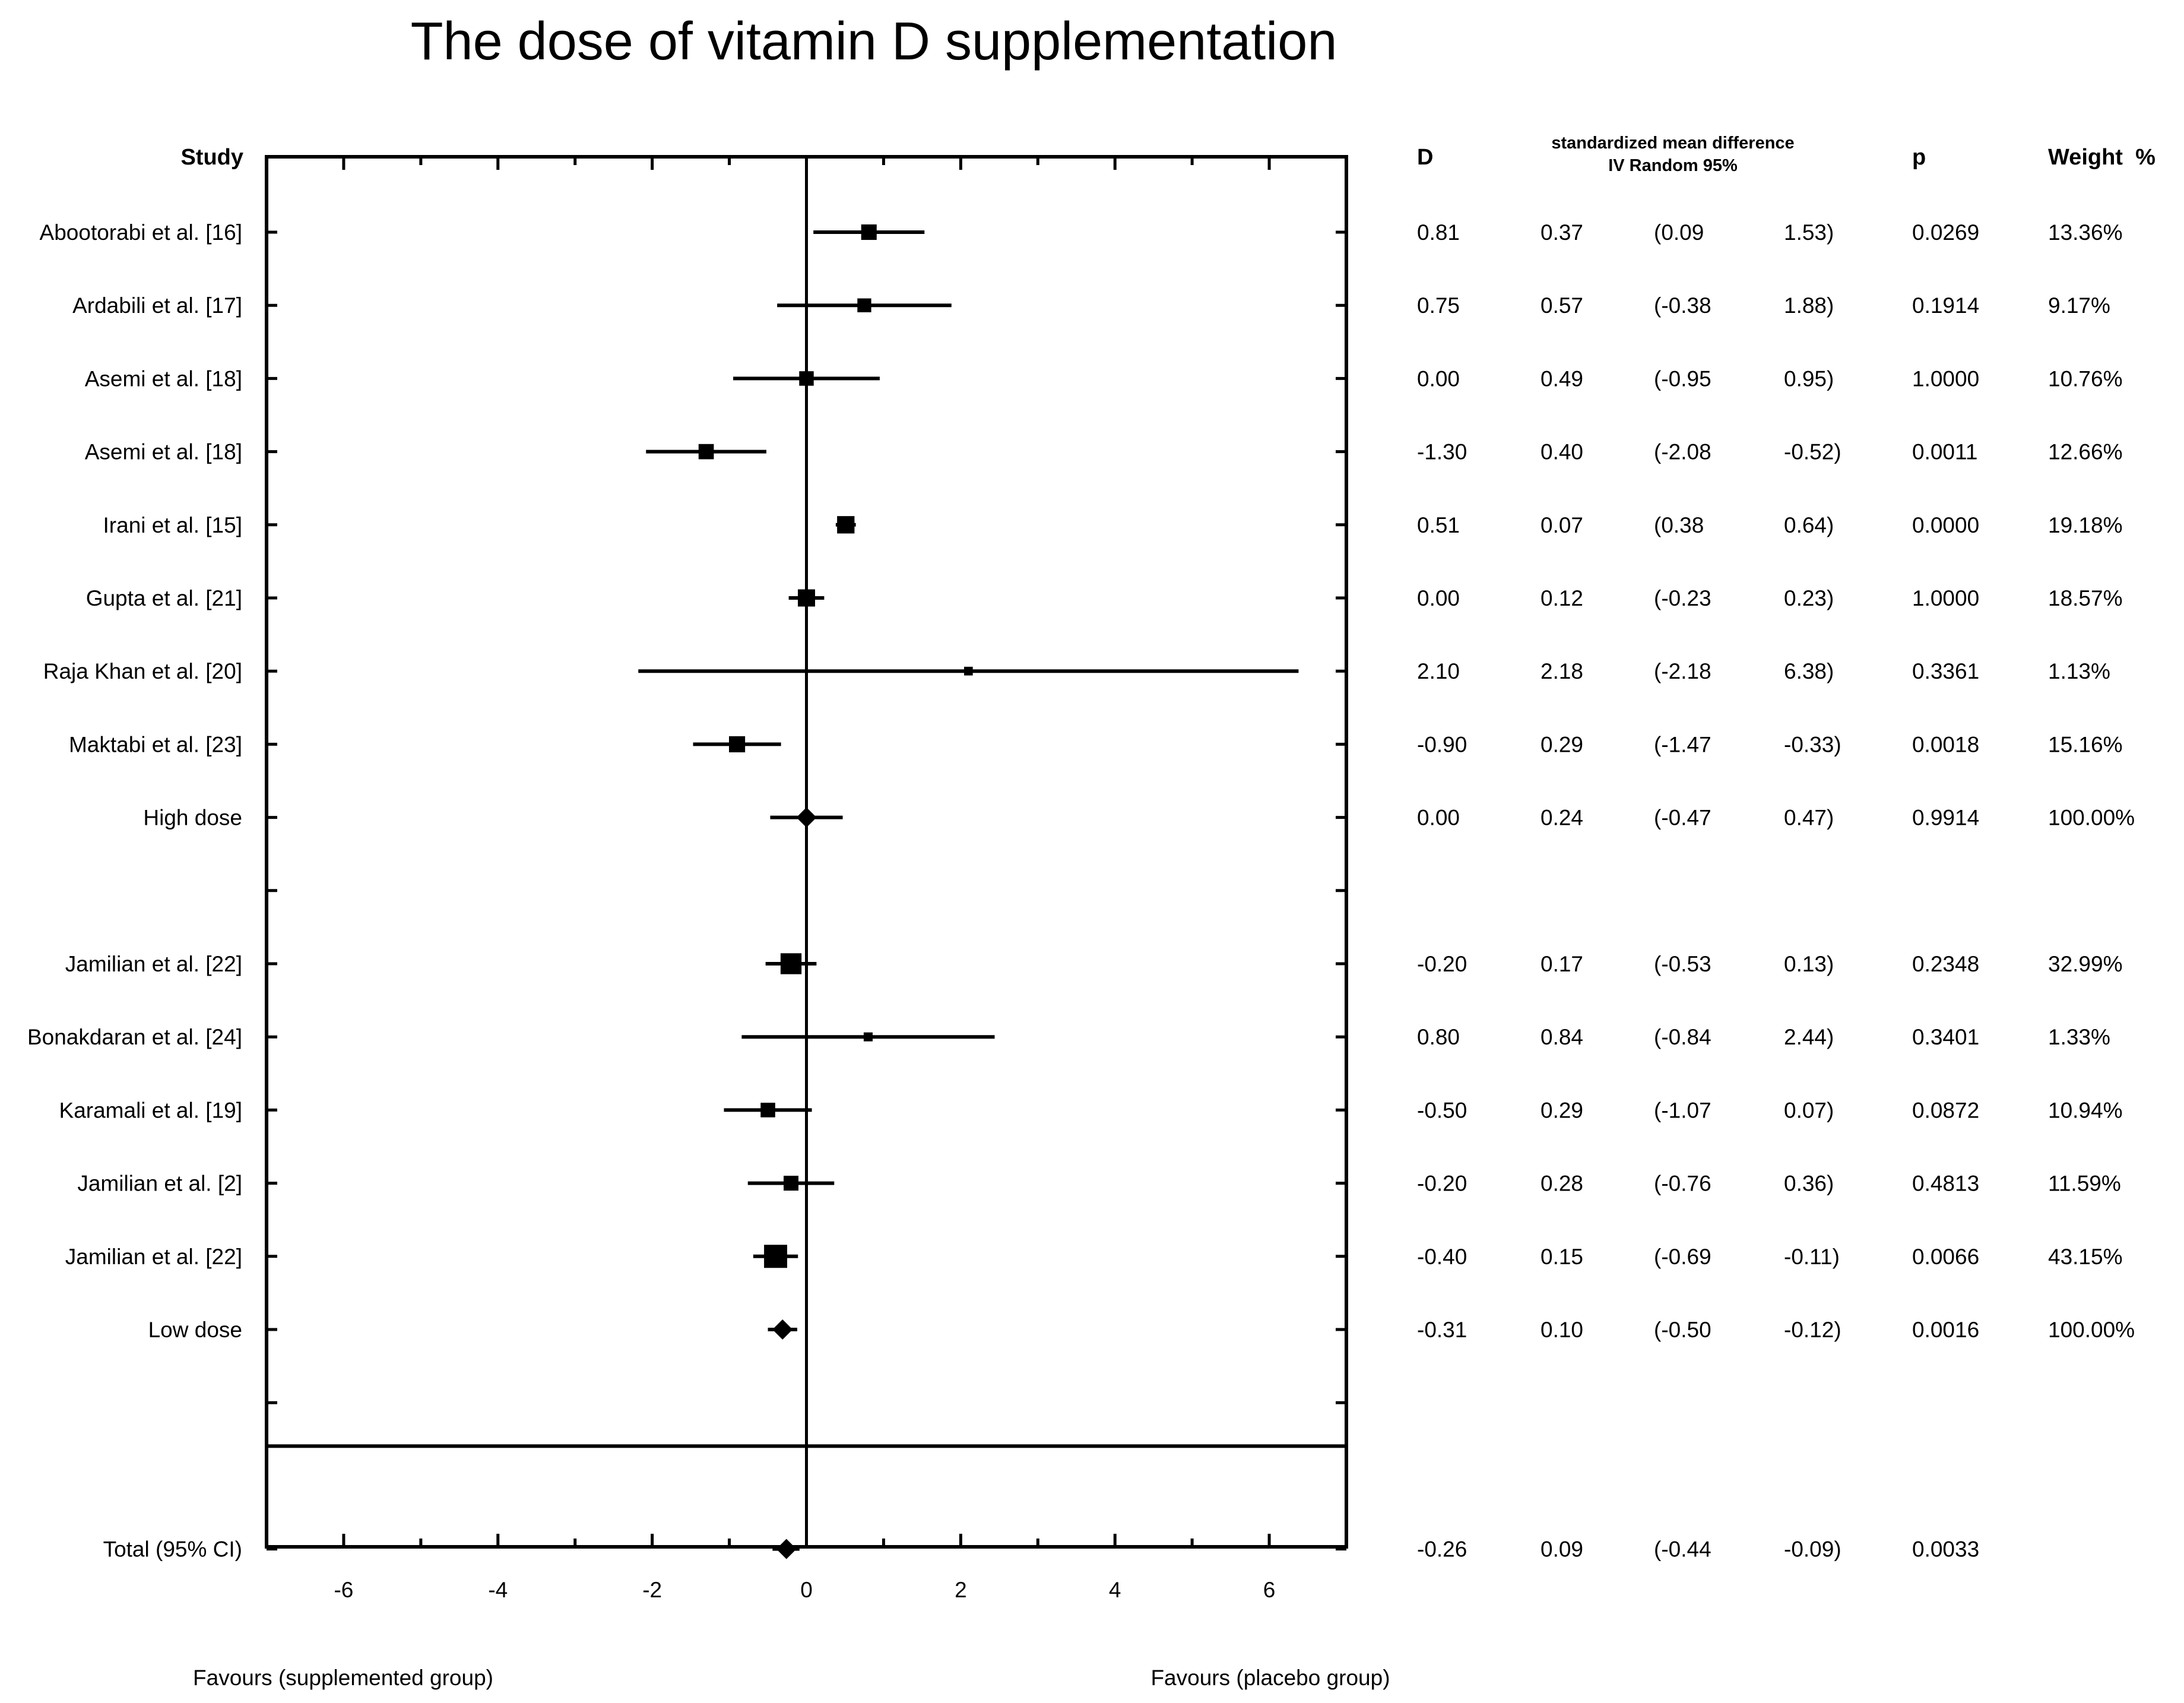 The width and height of the screenshot is (2184, 1703). What do you see at coordinates (2079, 671) in the screenshot?
I see `weight-value: 1.13%` at bounding box center [2079, 671].